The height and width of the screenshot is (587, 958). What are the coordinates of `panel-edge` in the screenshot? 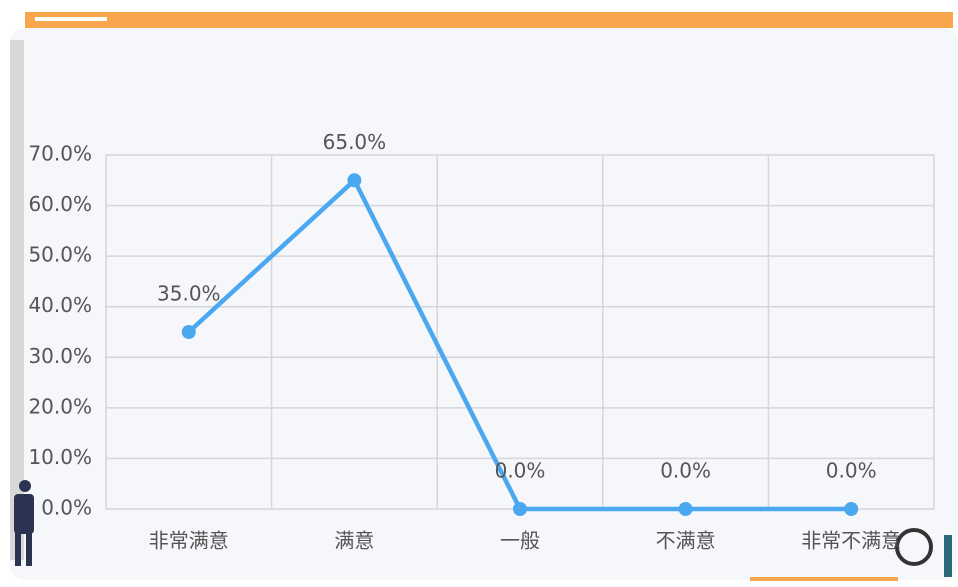 It's located at (17, 300).